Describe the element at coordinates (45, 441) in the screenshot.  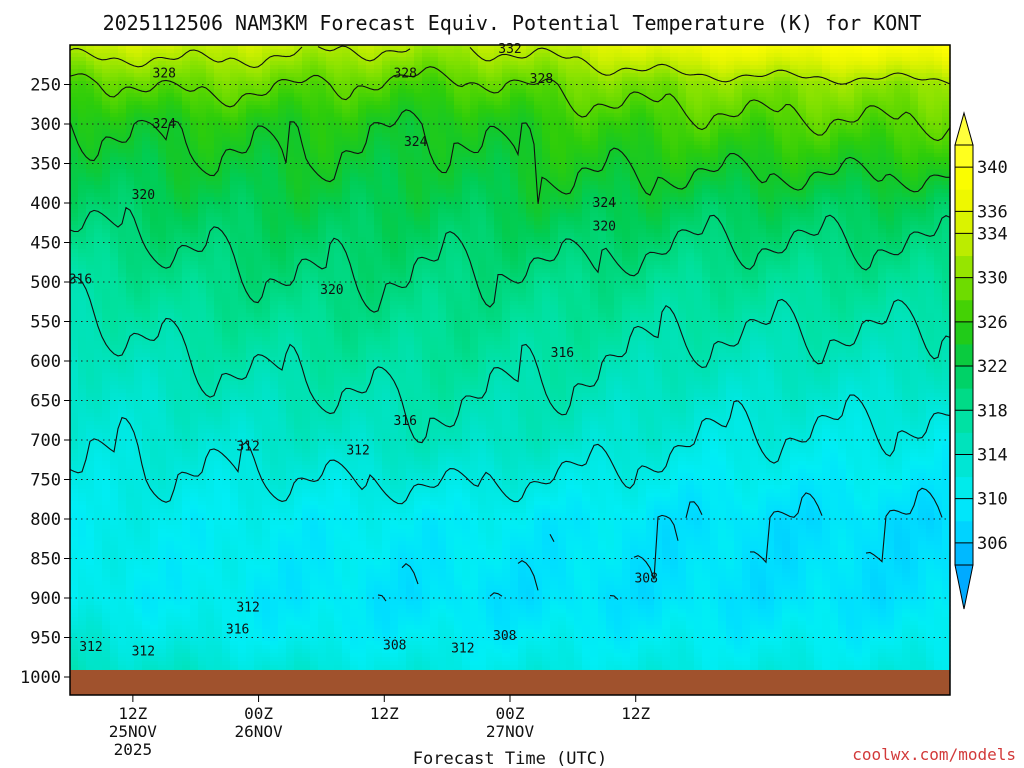
I see `y-tick-label: 700` at that location.